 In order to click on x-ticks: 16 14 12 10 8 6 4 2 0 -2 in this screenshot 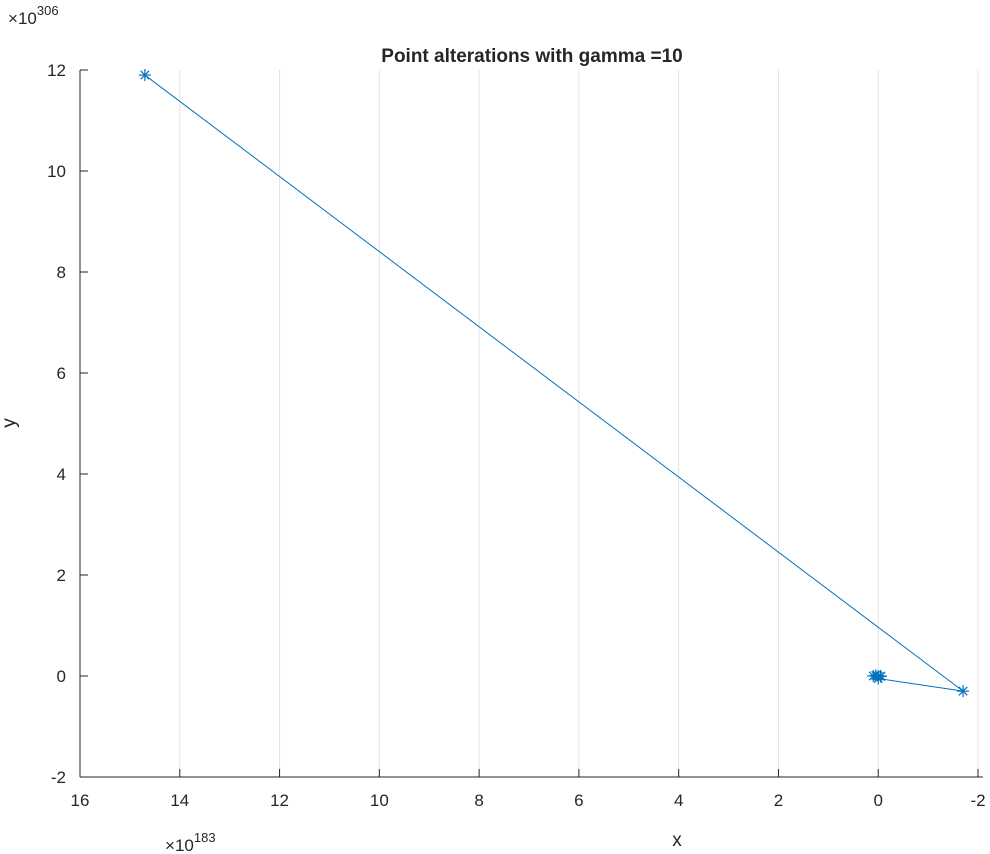, I will do `click(528, 789)`.